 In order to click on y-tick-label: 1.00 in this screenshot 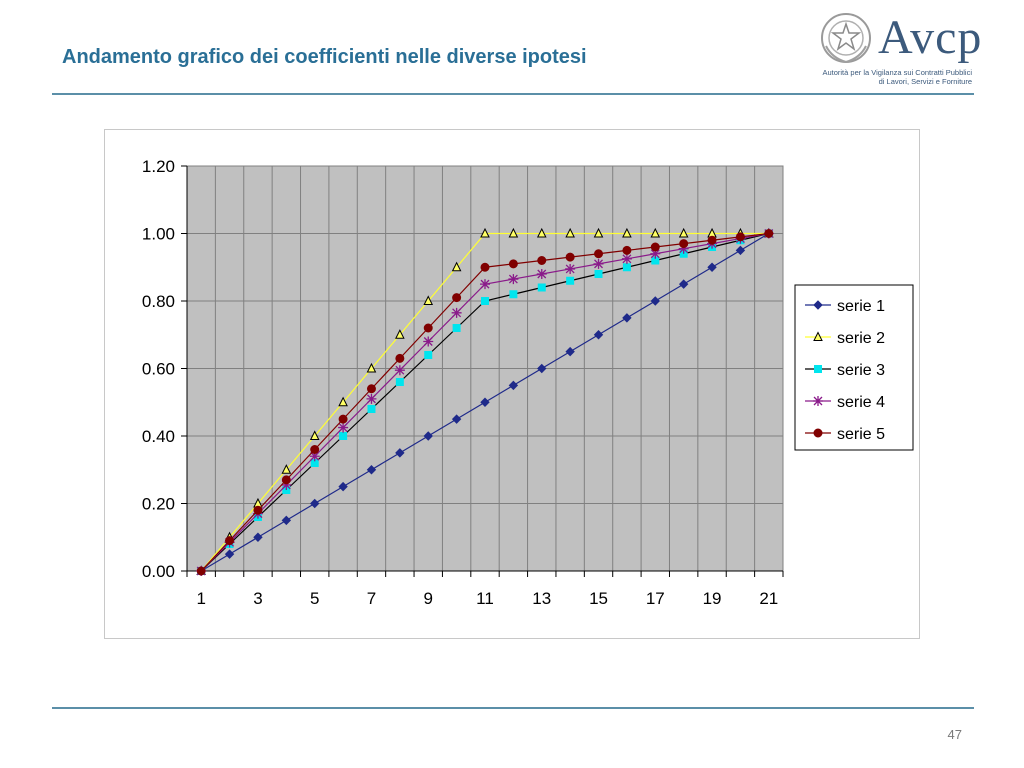, I will do `click(158, 234)`.